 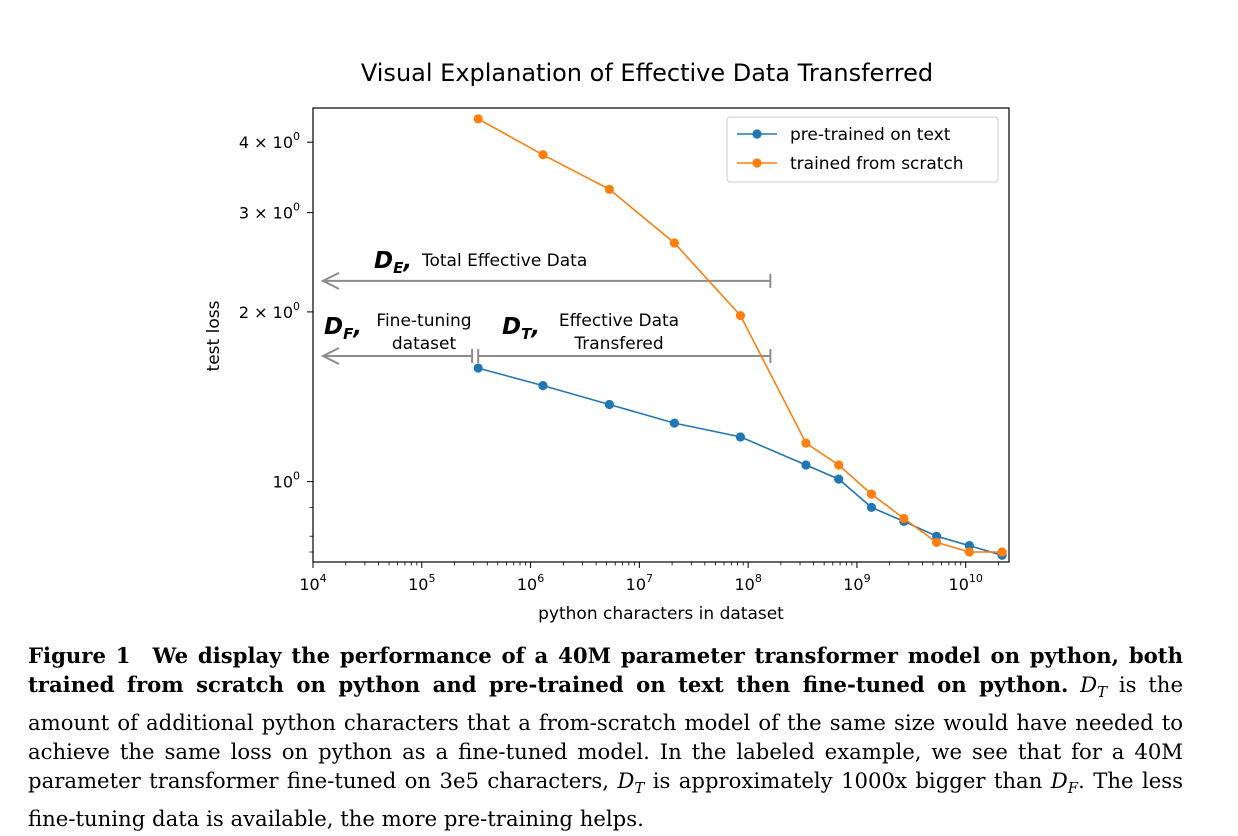 I want to click on de-arrow-head, so click(x=330, y=281).